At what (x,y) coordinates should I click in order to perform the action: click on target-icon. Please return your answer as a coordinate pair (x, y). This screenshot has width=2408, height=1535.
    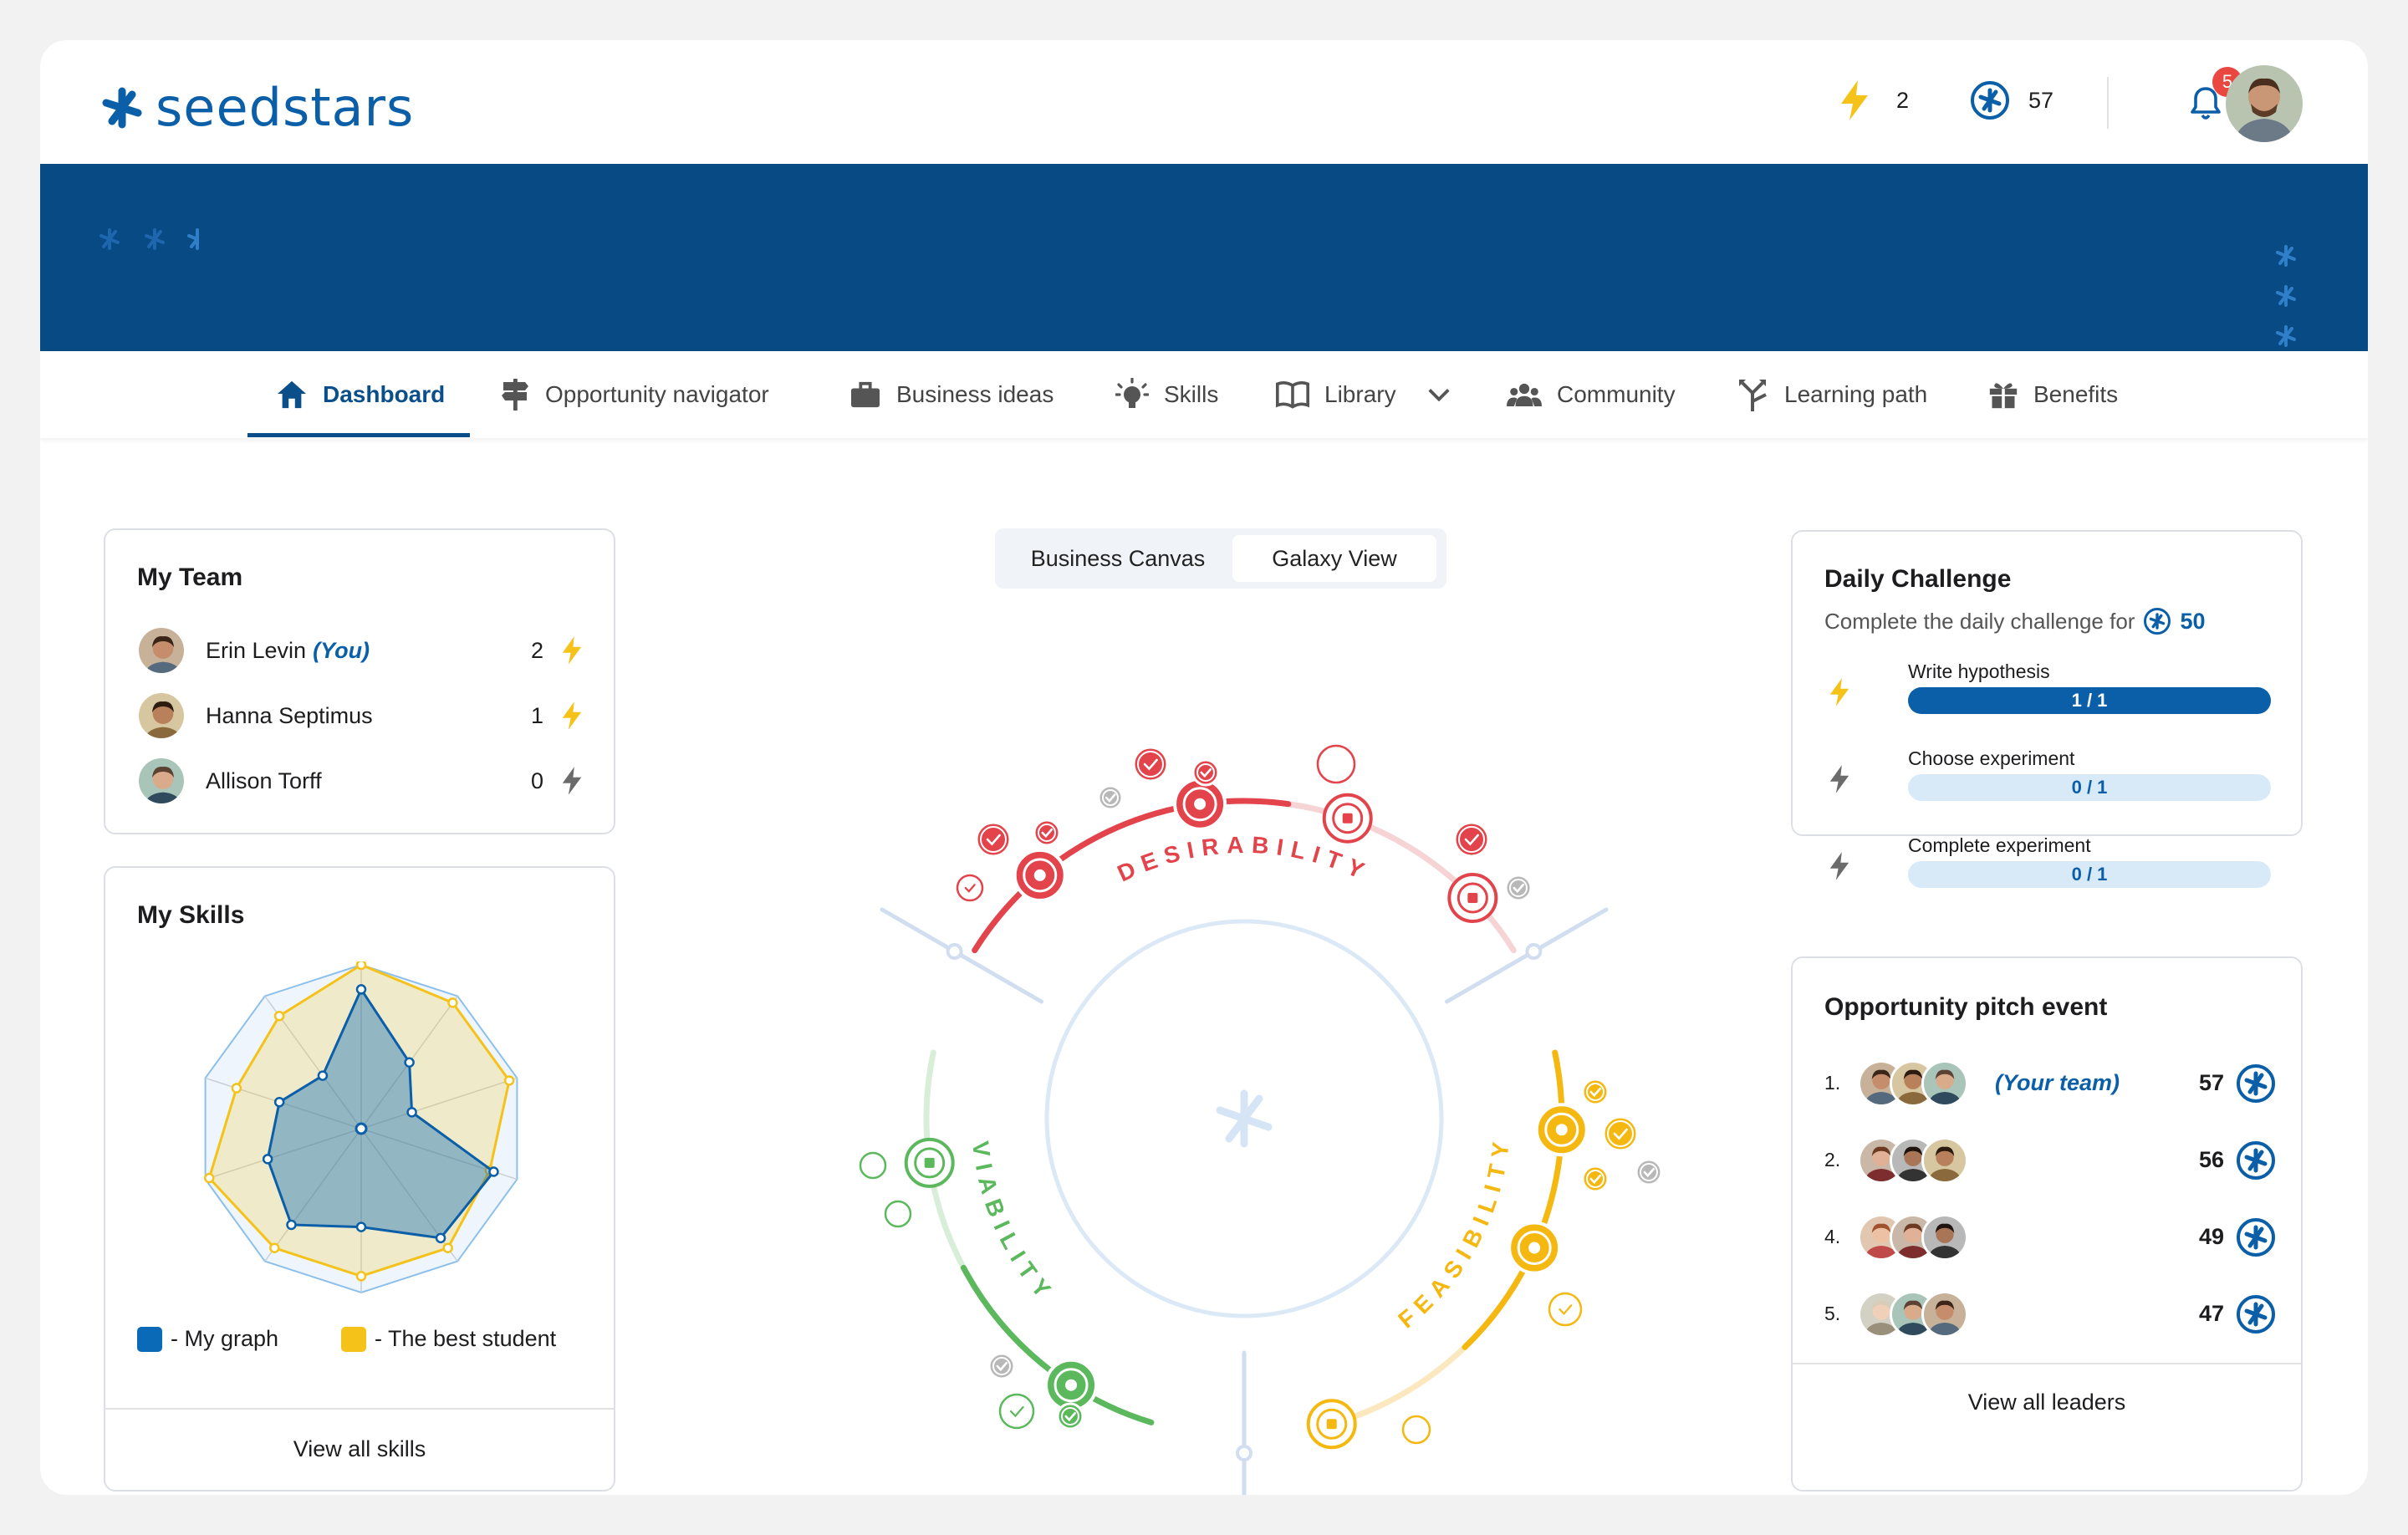
    Looking at the image, I should click on (1200, 804).